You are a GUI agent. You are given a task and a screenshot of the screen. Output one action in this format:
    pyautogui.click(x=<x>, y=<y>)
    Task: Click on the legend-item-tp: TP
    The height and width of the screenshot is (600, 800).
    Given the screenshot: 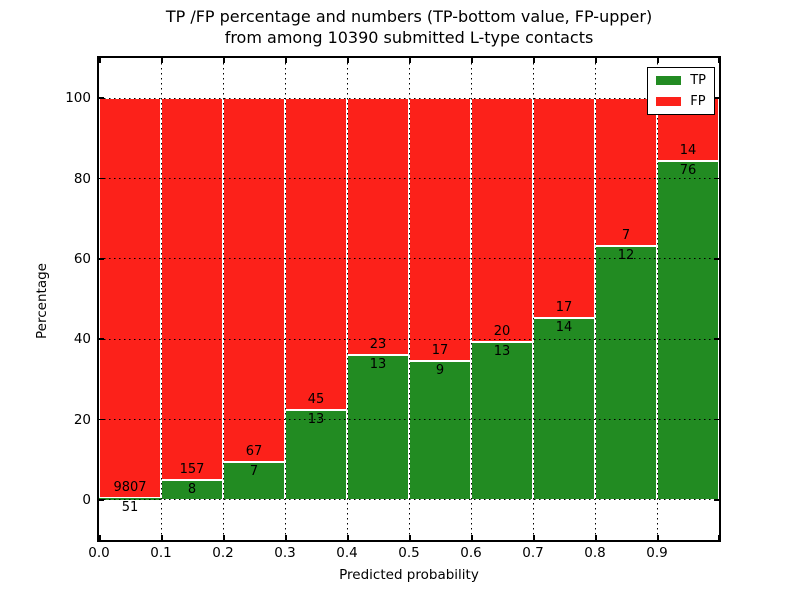 What is the action you would take?
    pyautogui.click(x=681, y=80)
    